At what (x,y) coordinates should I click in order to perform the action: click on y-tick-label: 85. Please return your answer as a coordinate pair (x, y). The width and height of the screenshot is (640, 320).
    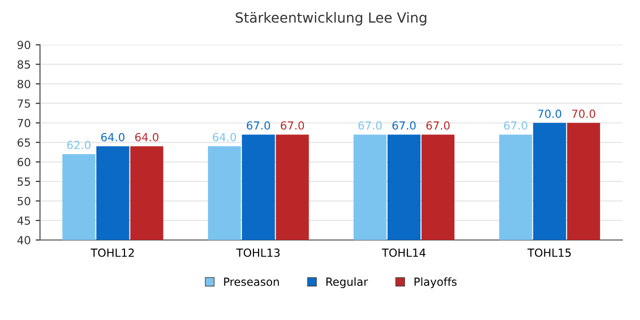
    Looking at the image, I should click on (24, 64).